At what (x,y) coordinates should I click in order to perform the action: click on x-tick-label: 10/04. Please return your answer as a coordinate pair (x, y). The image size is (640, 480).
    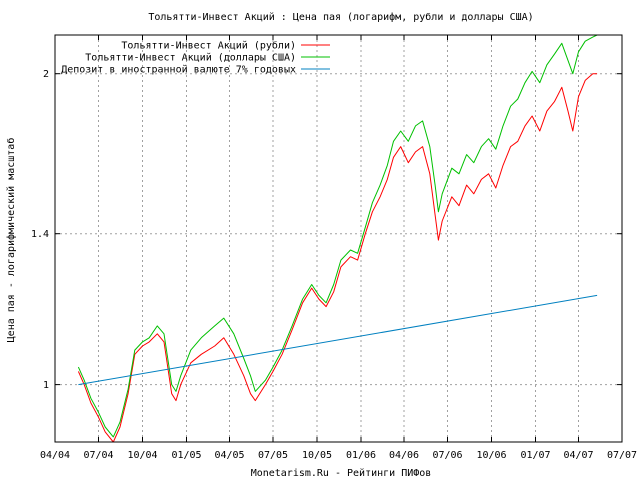
    Looking at the image, I should click on (142, 455).